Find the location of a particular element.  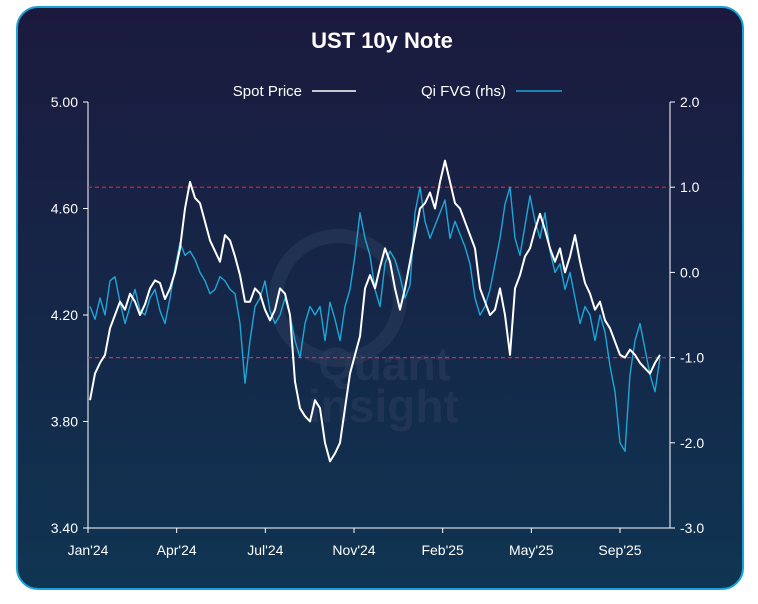

left-tick-label: 5.00 is located at coordinates (64, 102).